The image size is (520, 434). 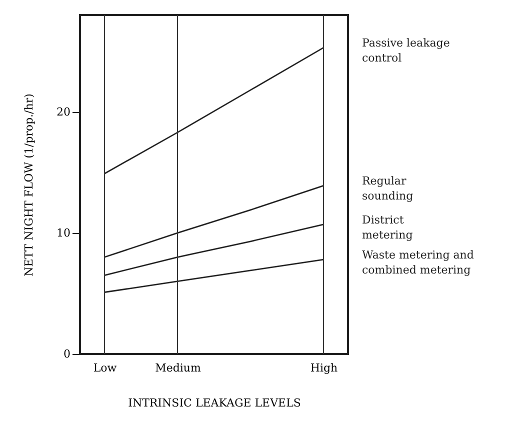 What do you see at coordinates (29, 185) in the screenshot?
I see `y-axis-title: NETT NIGHT FLOW (1/prop./hr)` at bounding box center [29, 185].